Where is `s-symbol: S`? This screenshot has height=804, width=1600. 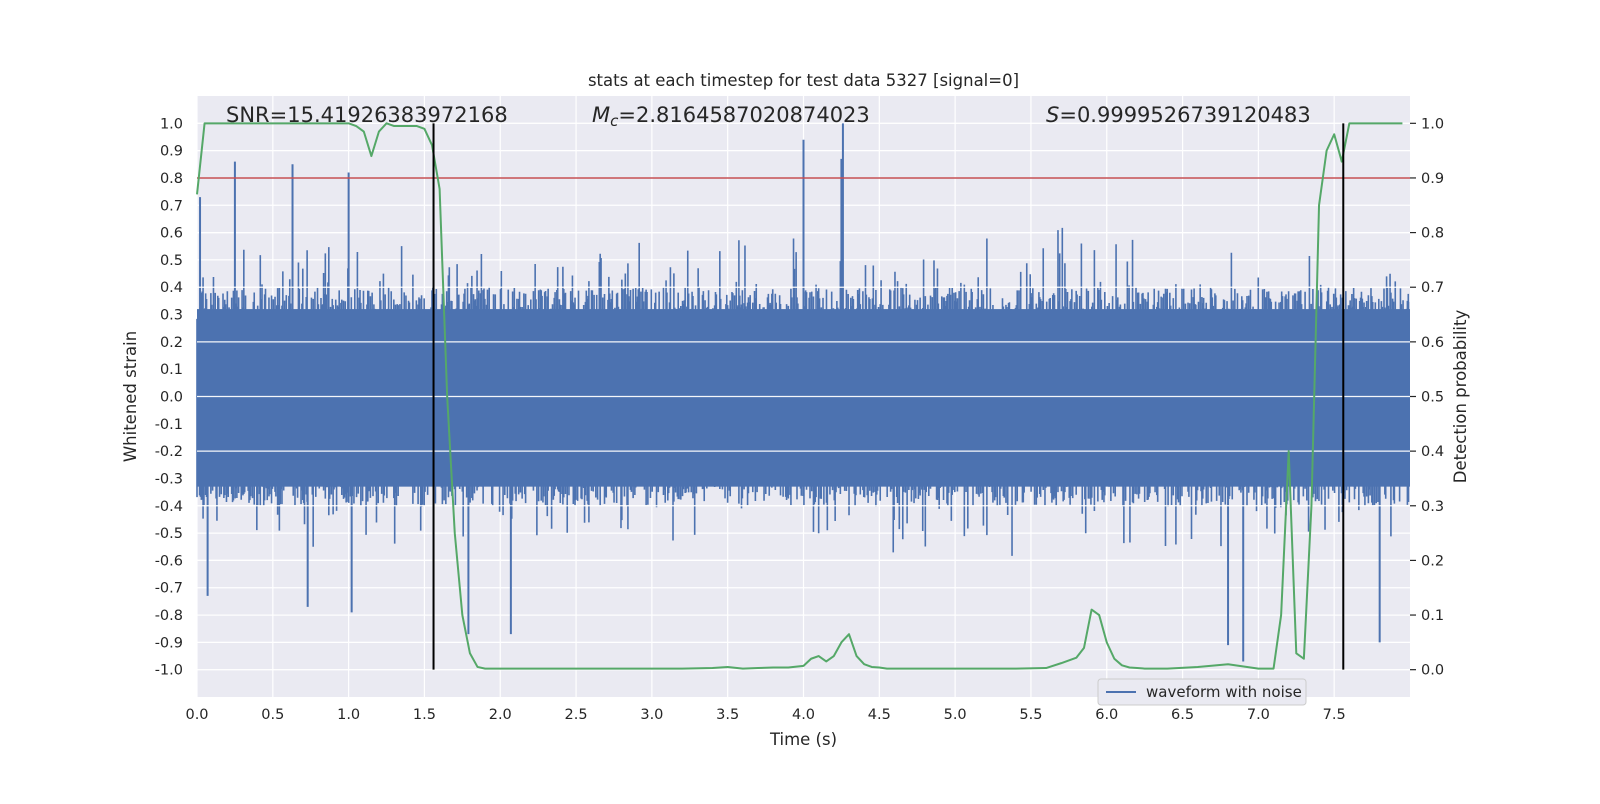
s-symbol: S is located at coordinates (1052, 115).